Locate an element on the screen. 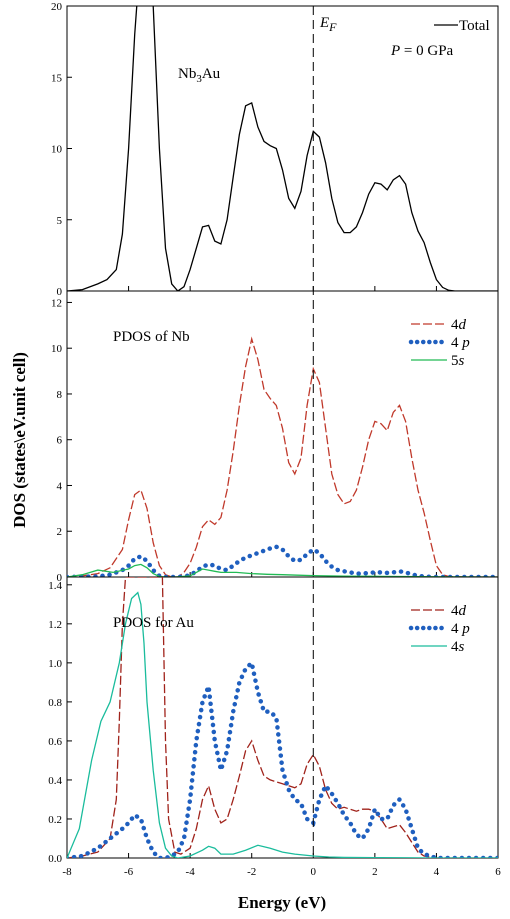 The height and width of the screenshot is (919, 510). x-tick-label: -8 is located at coordinates (67, 872).